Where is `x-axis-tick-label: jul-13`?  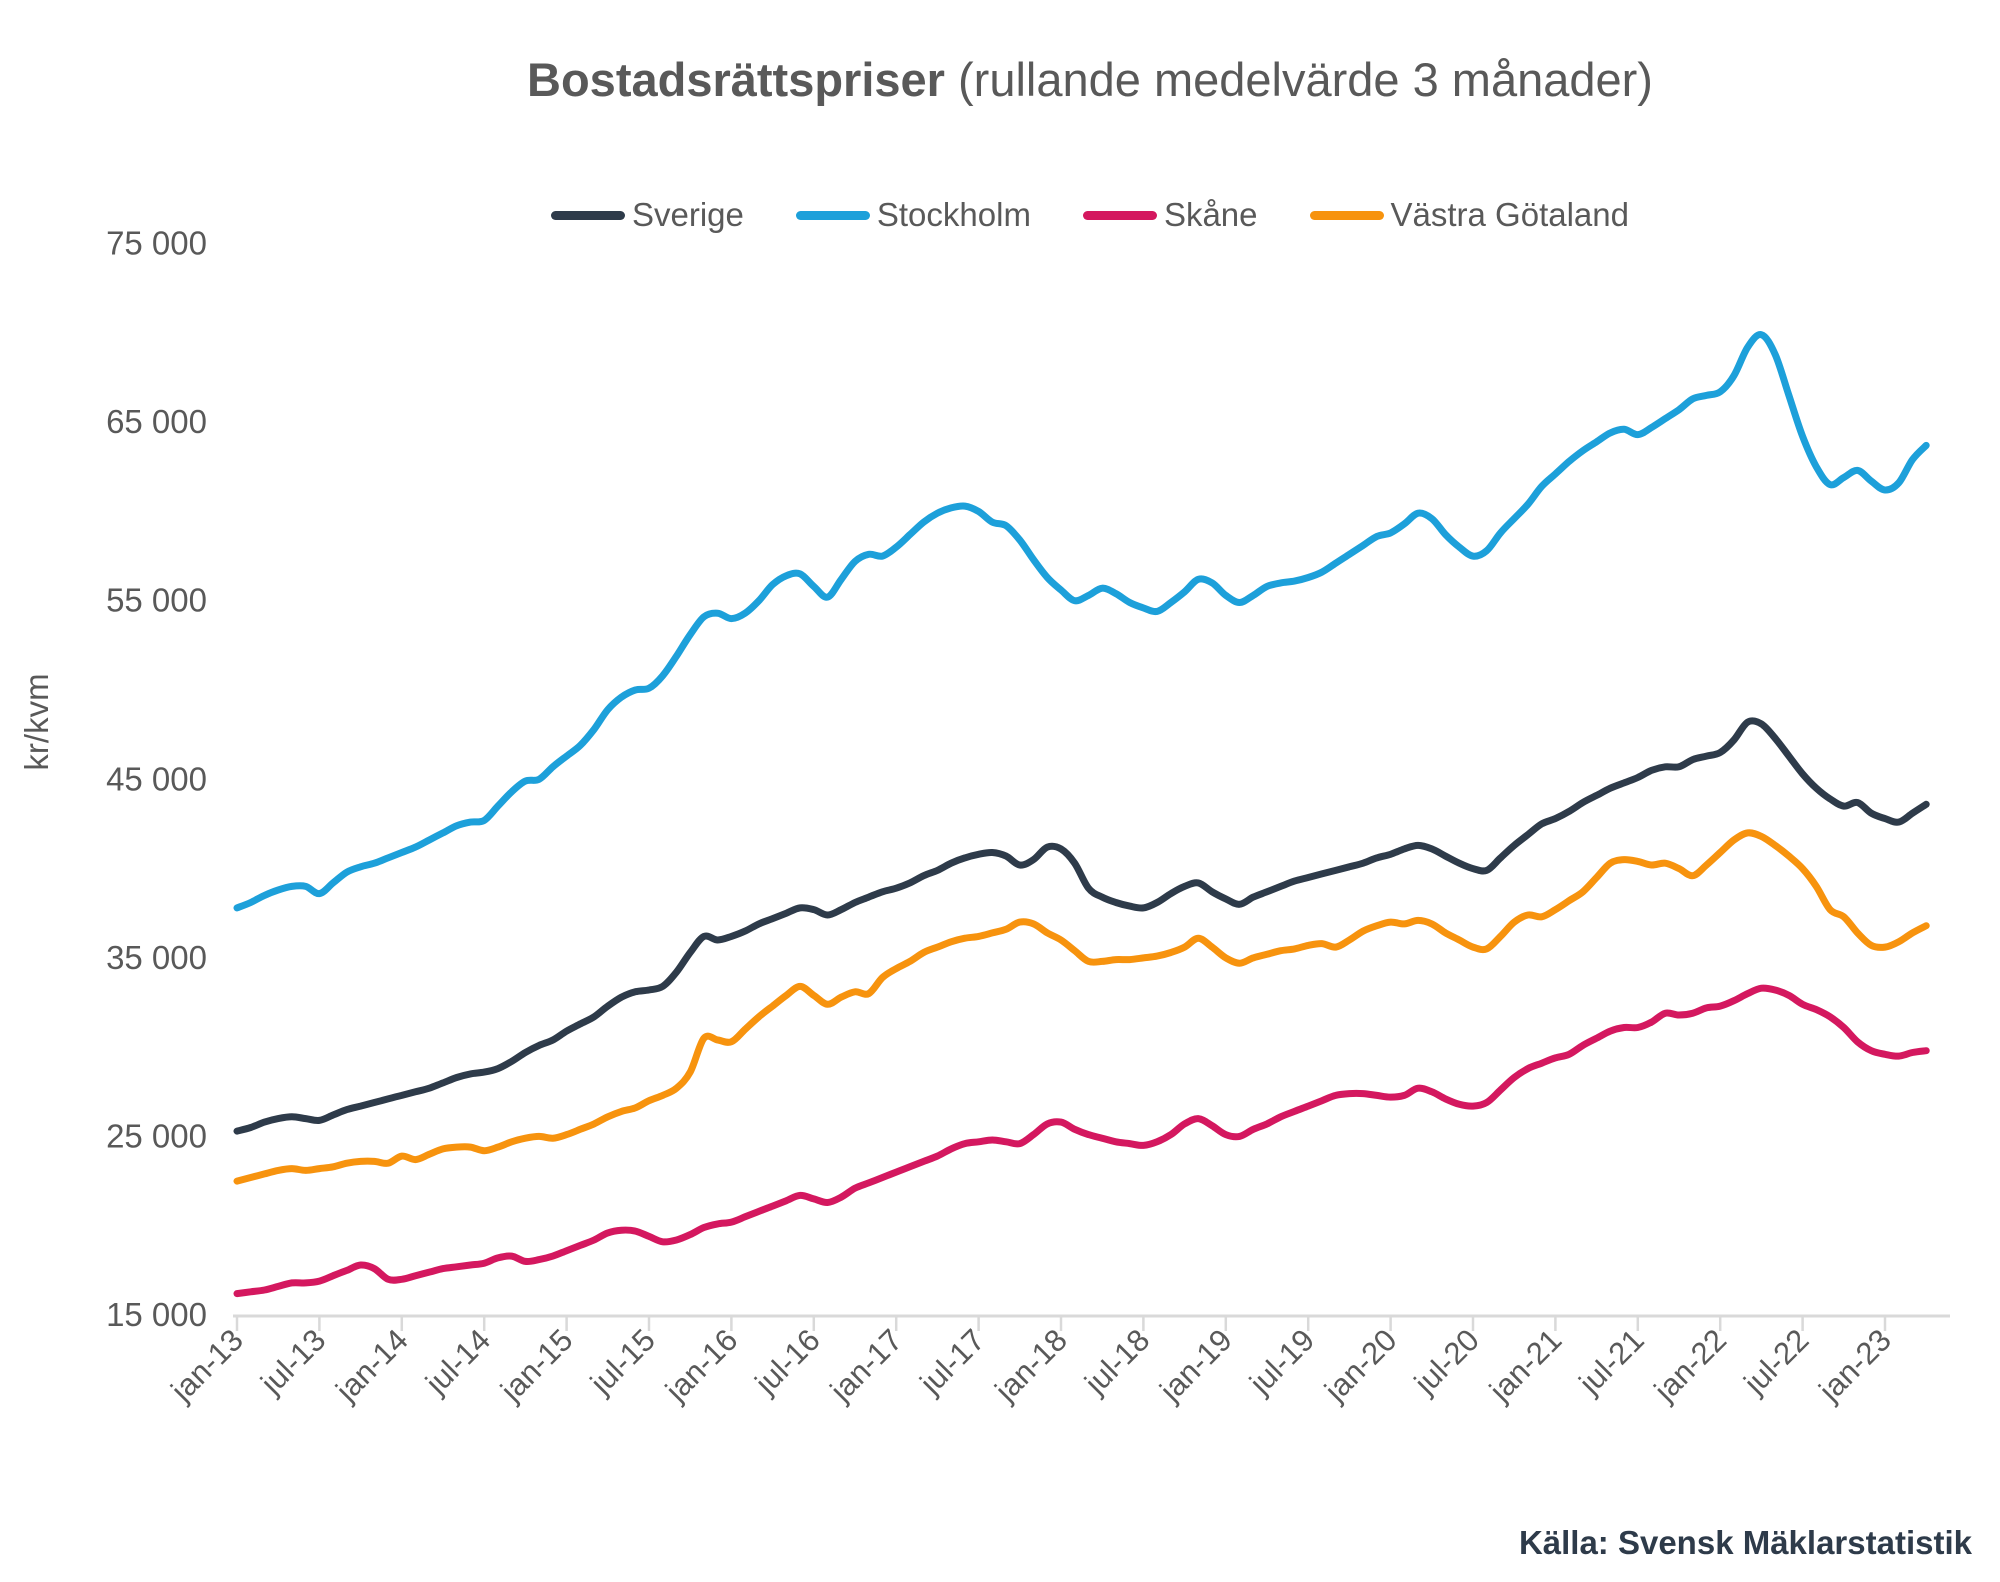
x-axis-tick-label: jul-13 is located at coordinates (292, 1361).